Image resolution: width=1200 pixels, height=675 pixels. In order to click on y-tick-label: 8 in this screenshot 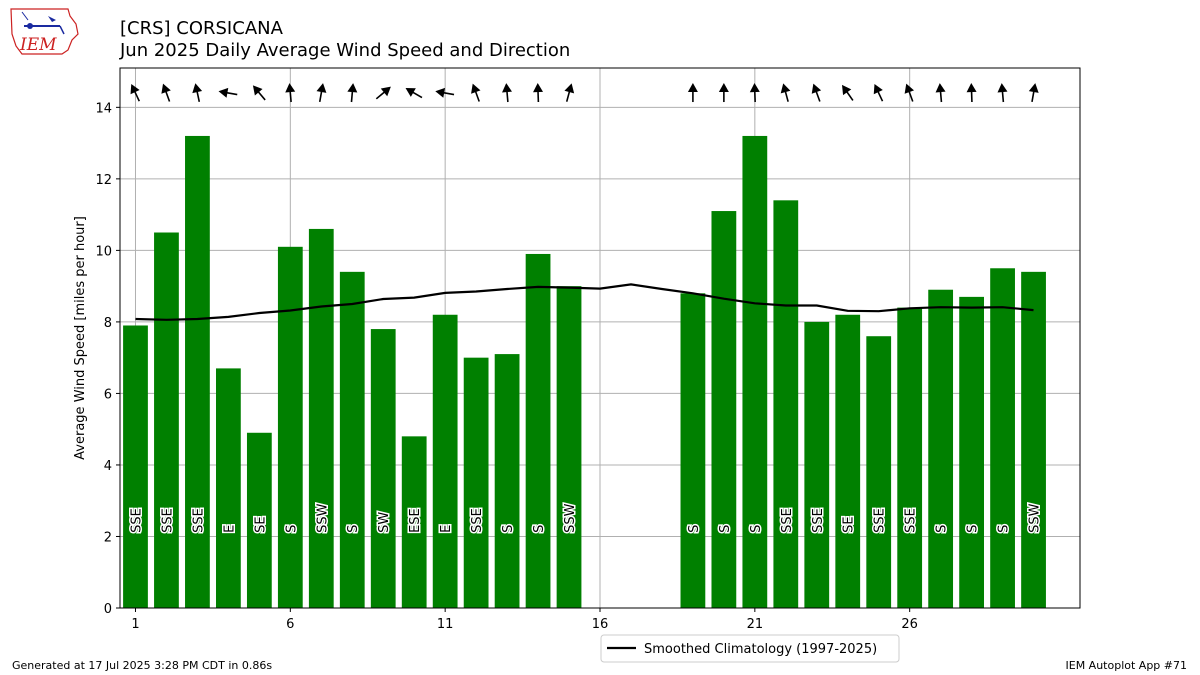, I will do `click(108, 323)`.